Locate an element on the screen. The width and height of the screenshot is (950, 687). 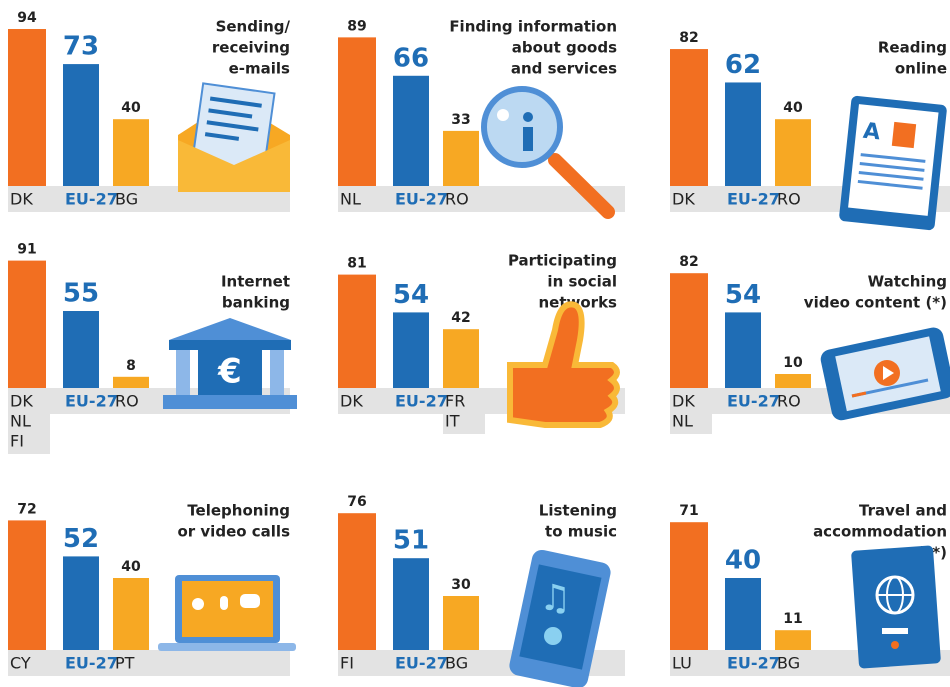
panel-title: networks is located at coordinates (578, 303).